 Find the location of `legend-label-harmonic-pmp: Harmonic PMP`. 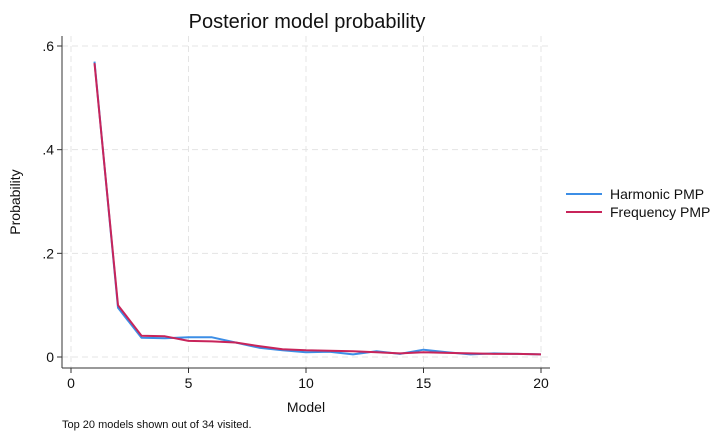

legend-label-harmonic-pmp: Harmonic PMP is located at coordinates (657, 194).